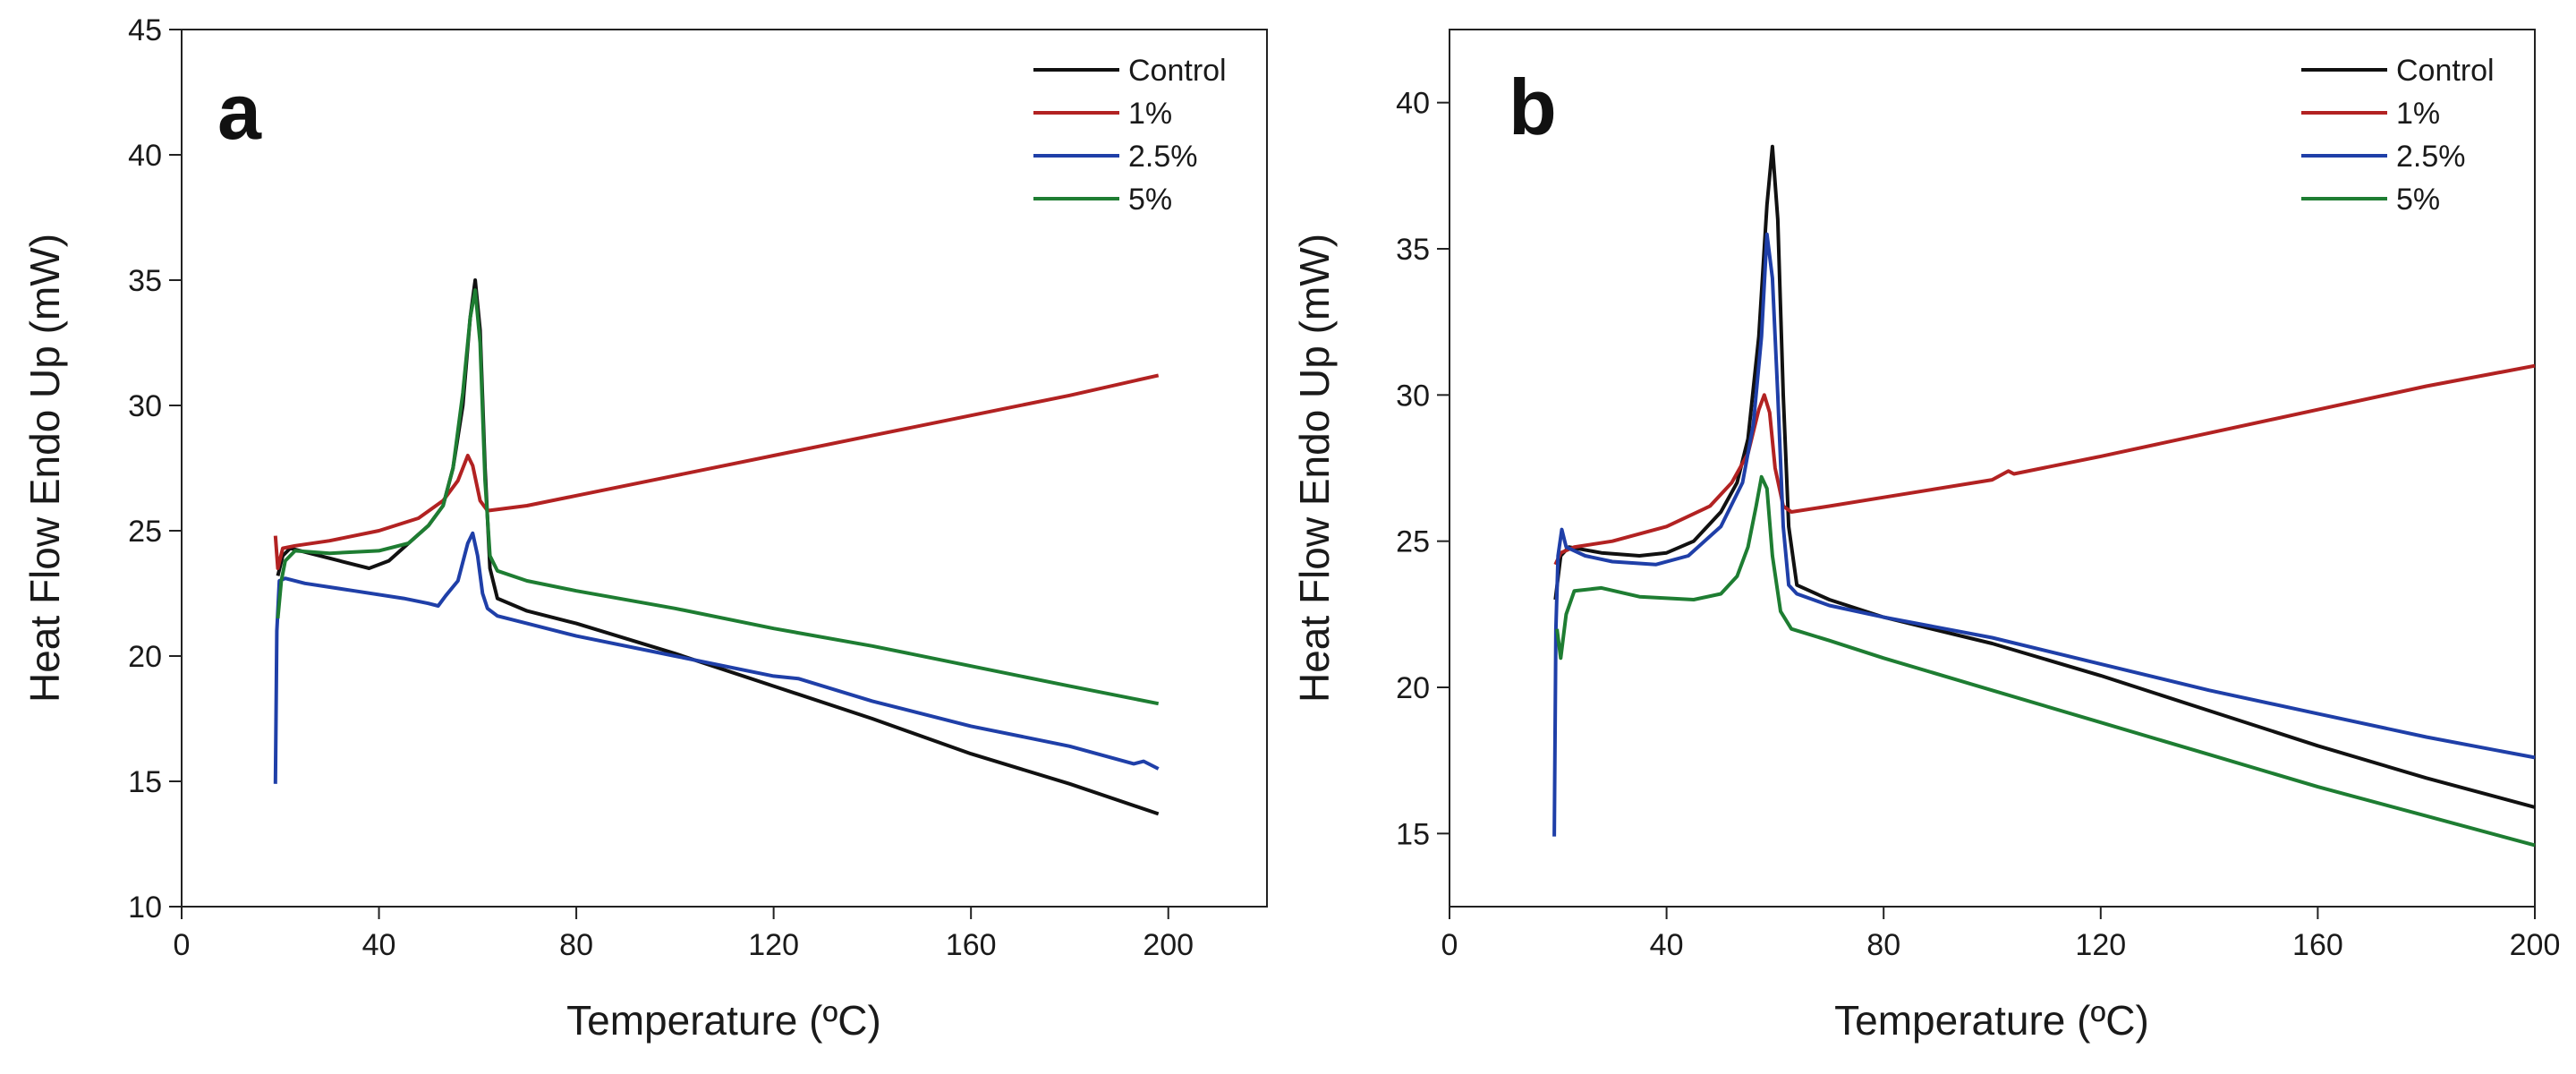 The image size is (2576, 1074). I want to click on panel-a-legend-label: 1%, so click(1150, 114).